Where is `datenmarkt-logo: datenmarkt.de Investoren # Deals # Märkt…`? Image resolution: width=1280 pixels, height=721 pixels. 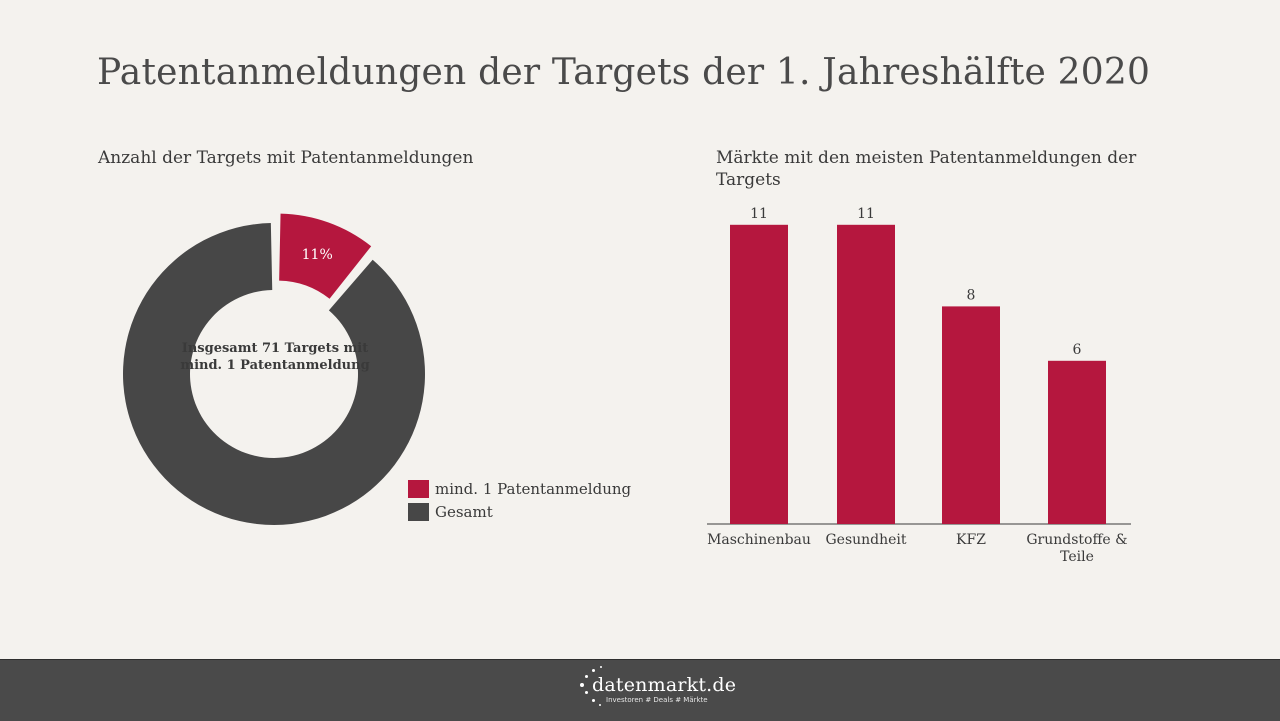 datenmarkt-logo: datenmarkt.de Investoren # Deals # Märkt… is located at coordinates (657, 689).